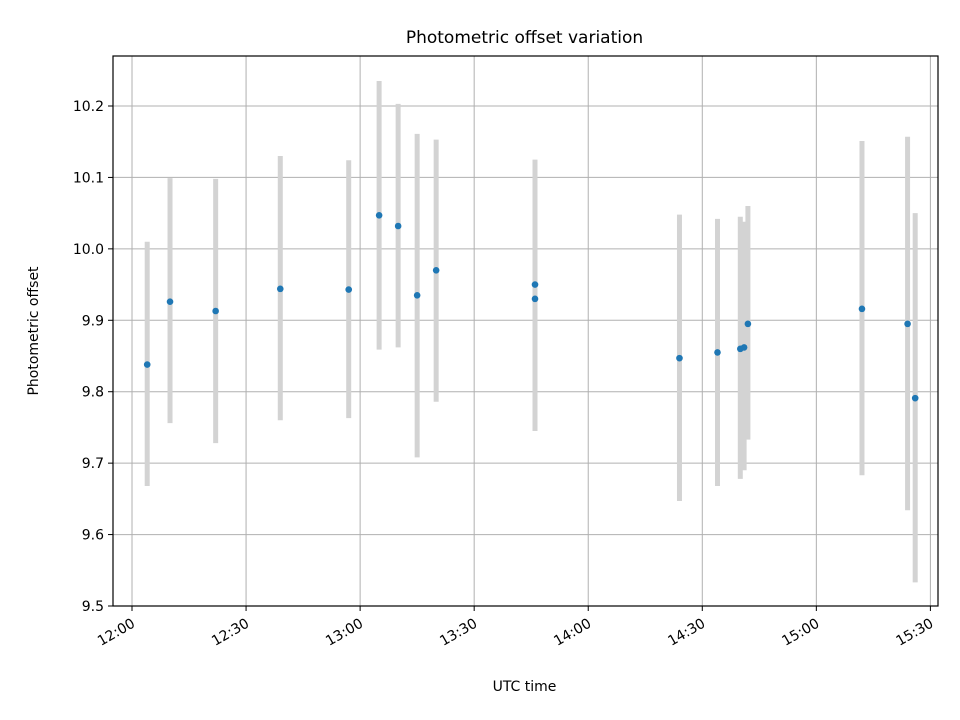 This screenshot has height=720, width=960. What do you see at coordinates (93, 357) in the screenshot?
I see `y-axis-ticks: 9.5 9.6 9.7 9.8 9.9 10.0 10.1 10.2` at bounding box center [93, 357].